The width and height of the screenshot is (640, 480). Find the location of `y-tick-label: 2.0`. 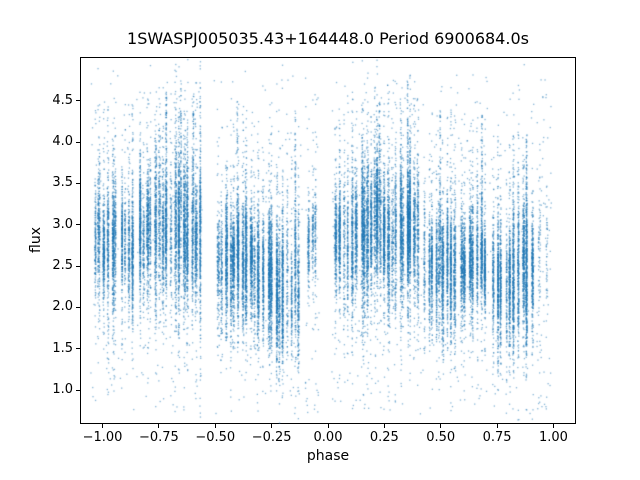

y-tick-label: 2.0 is located at coordinates (62, 307).